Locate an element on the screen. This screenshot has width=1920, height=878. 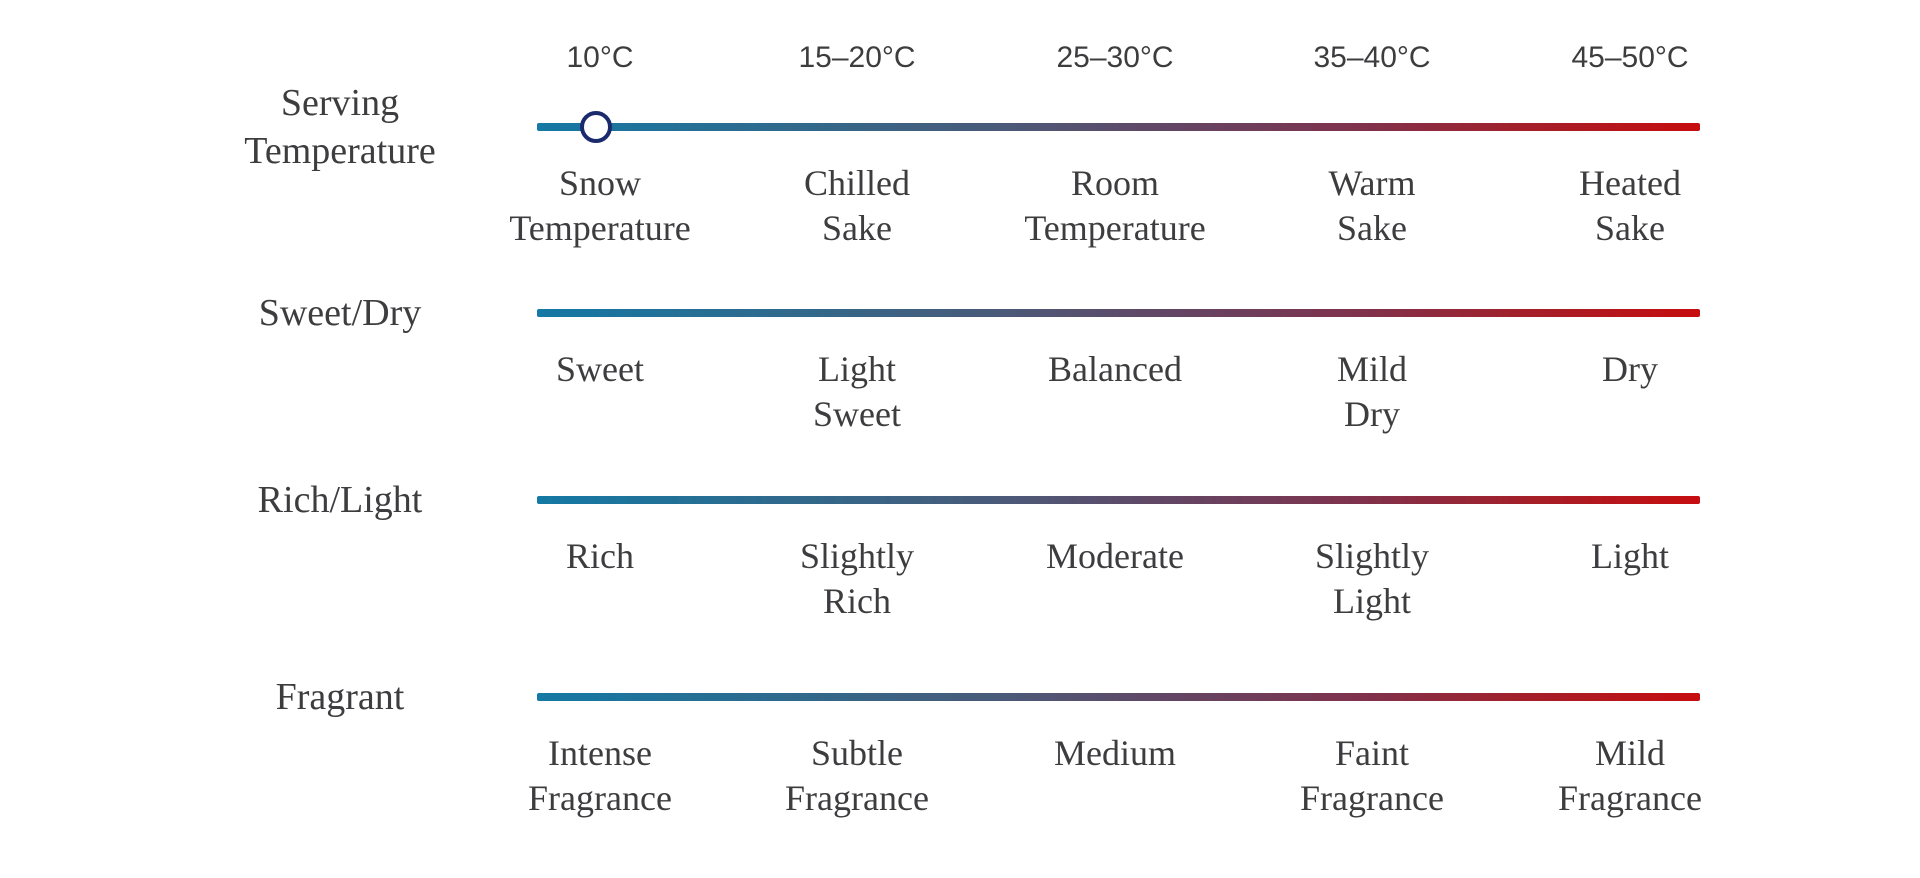
scale-value-label: Snow Temperature is located at coordinates (600, 205).